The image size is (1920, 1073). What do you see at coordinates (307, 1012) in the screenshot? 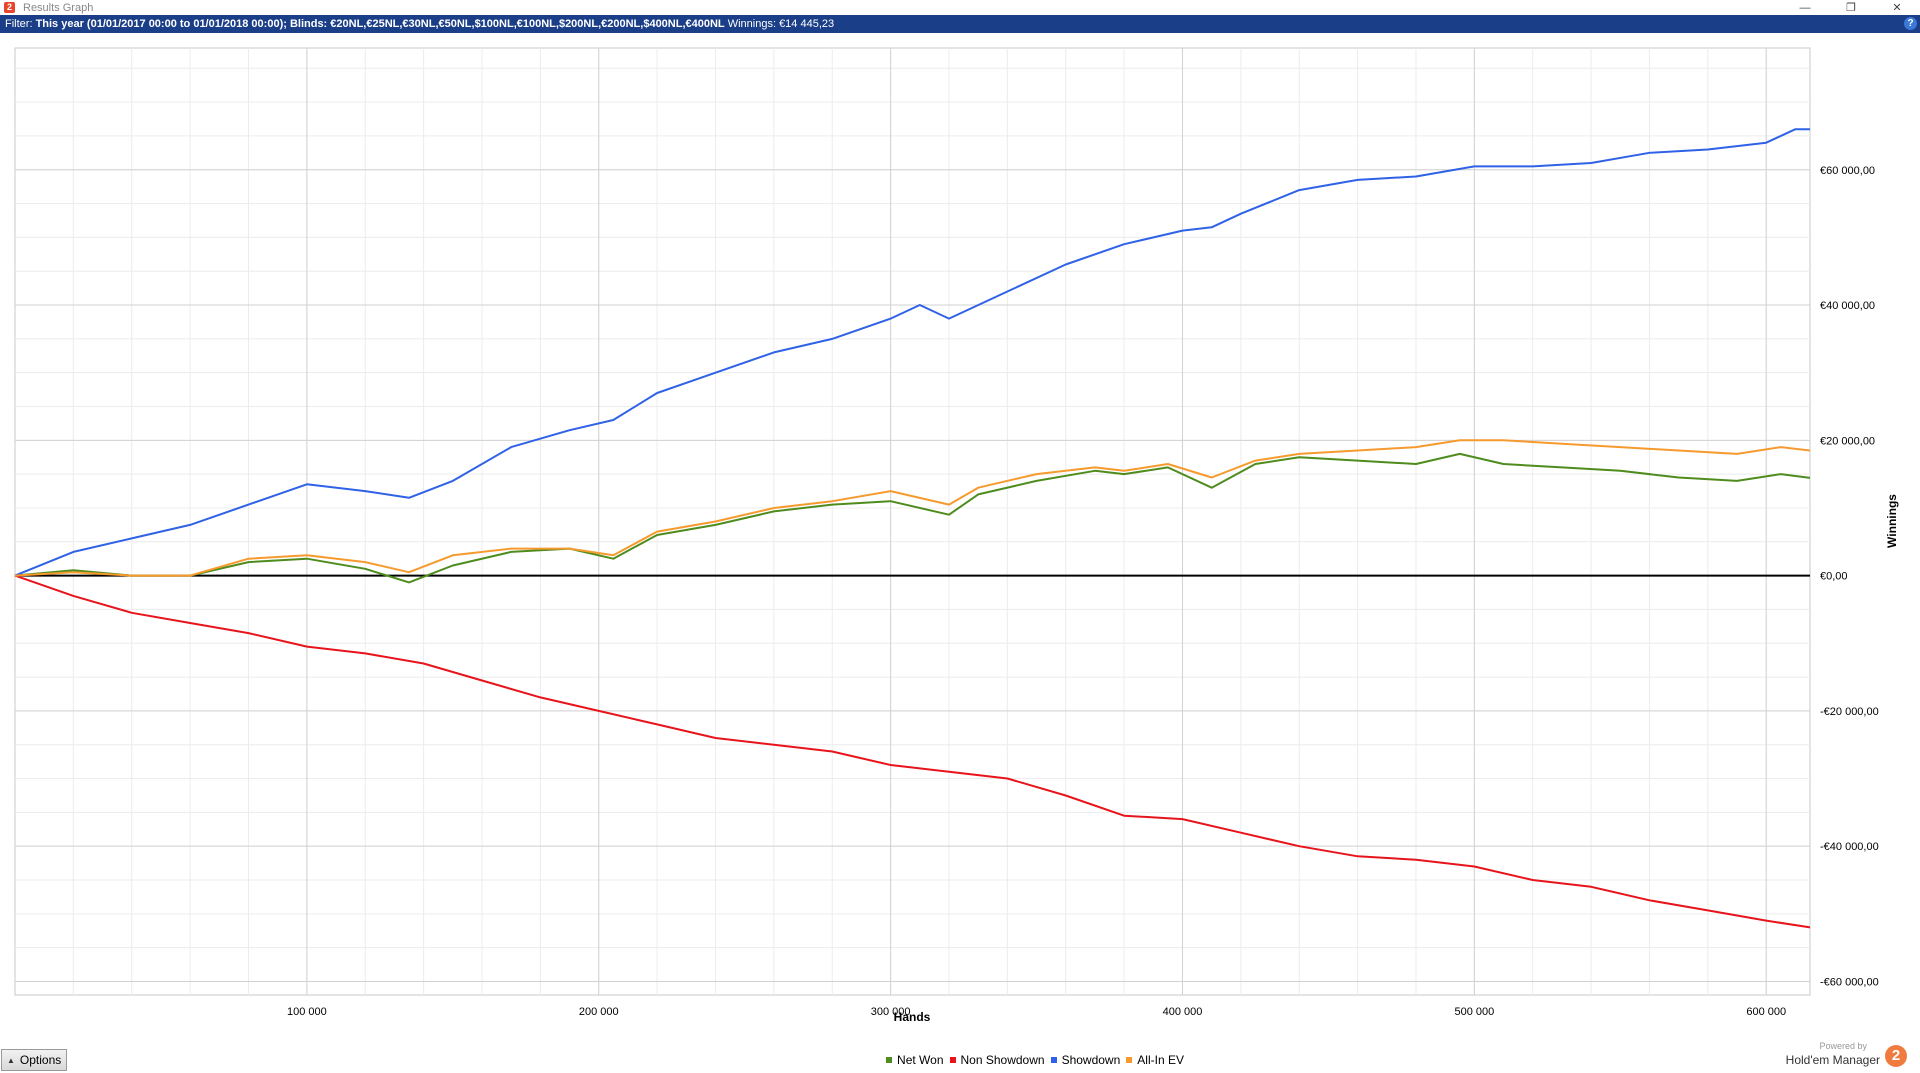
I see `x-tick-label: 100 000` at bounding box center [307, 1012].